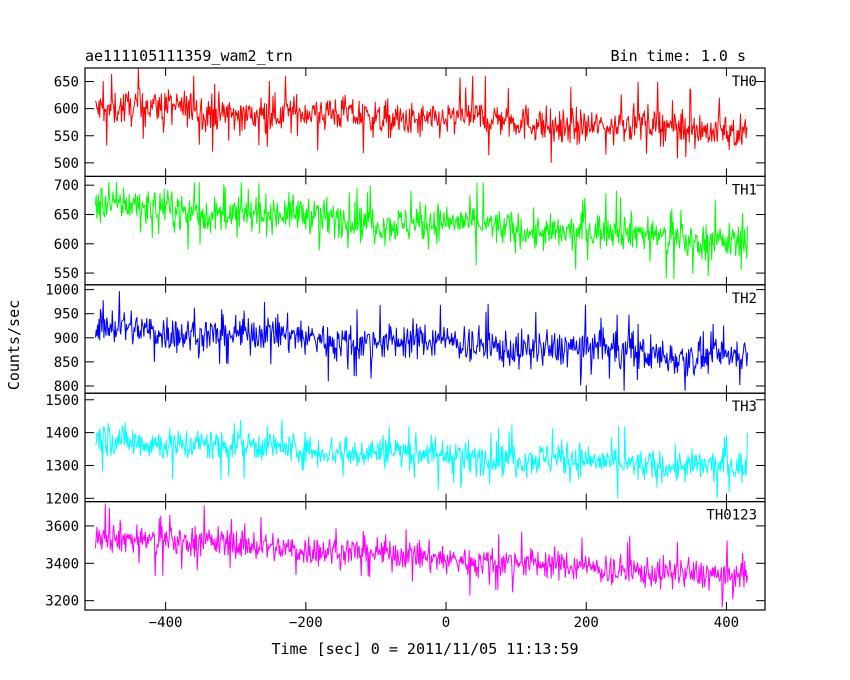 The width and height of the screenshot is (850, 680). What do you see at coordinates (66, 387) in the screenshot?
I see `y-tick-label: 800` at bounding box center [66, 387].